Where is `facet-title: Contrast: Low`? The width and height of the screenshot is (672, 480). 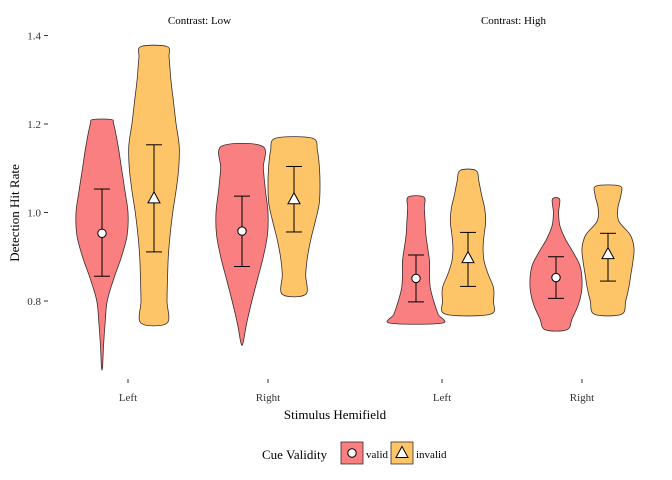
facet-title: Contrast: Low is located at coordinates (199, 21).